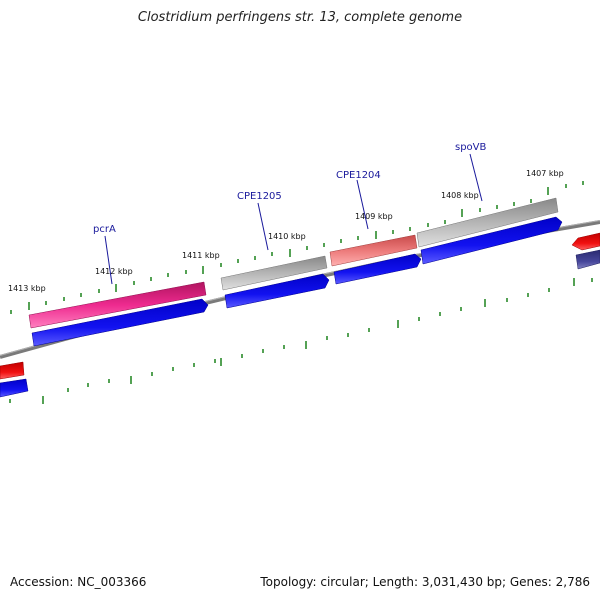  Describe the element at coordinates (12, 370) in the screenshot. I see `gene-left-red` at that location.